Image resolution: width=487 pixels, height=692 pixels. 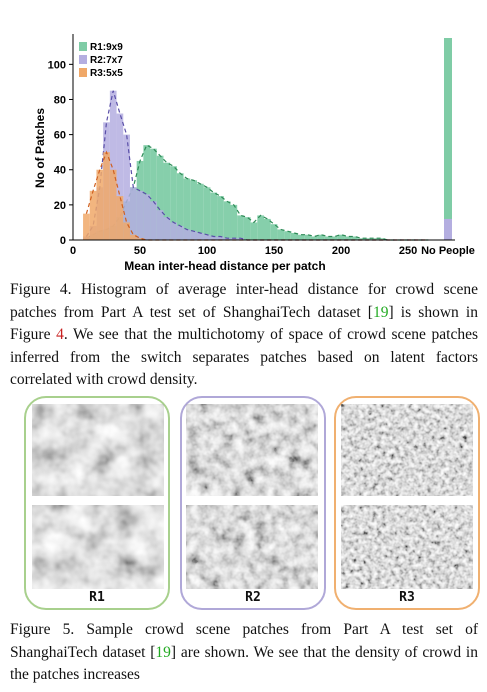 I want to click on y-tick-label: 40, so click(x=60, y=171).